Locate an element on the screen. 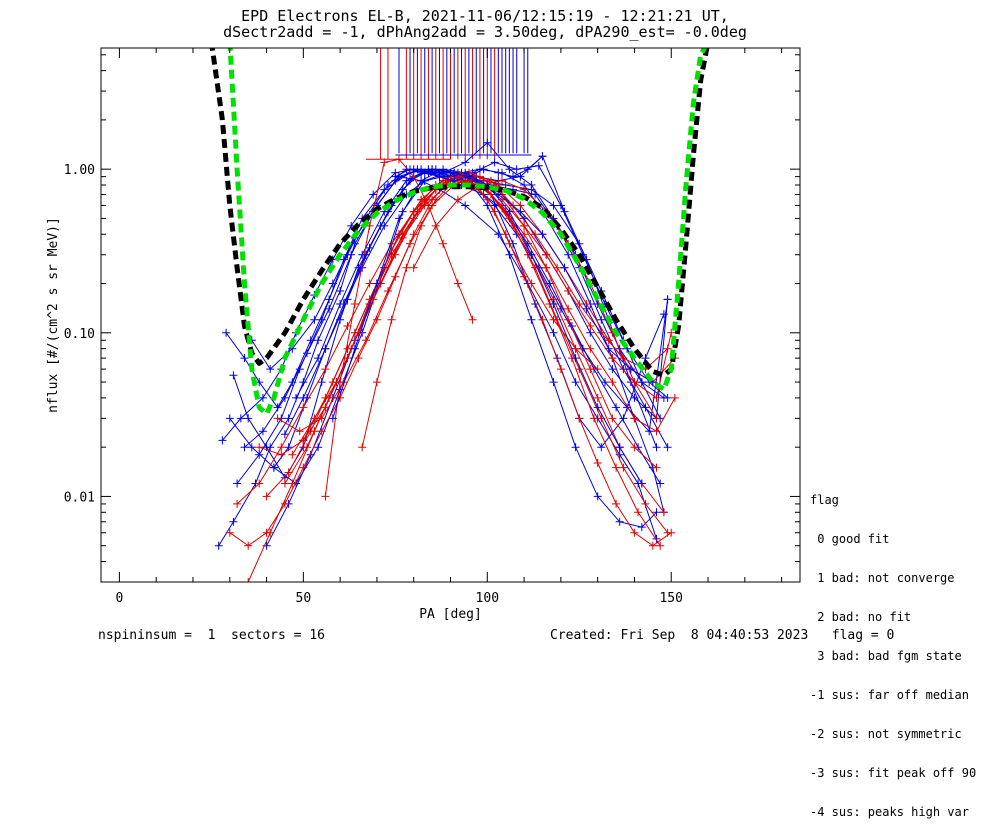 The image size is (1000, 832). red-series-line is located at coordinates (535, 299).